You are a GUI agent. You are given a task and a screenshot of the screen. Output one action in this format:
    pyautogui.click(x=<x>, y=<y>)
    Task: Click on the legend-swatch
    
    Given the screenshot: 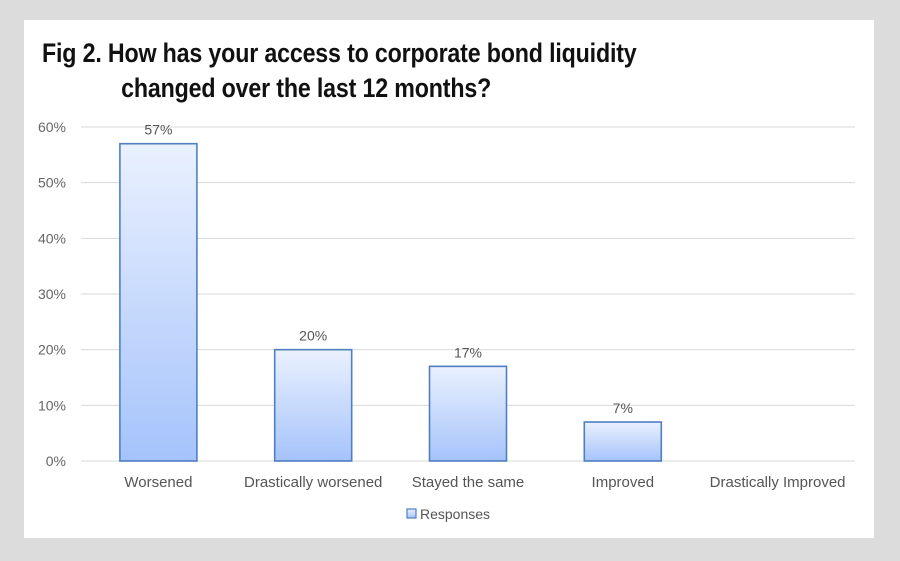 What is the action you would take?
    pyautogui.click(x=411, y=513)
    